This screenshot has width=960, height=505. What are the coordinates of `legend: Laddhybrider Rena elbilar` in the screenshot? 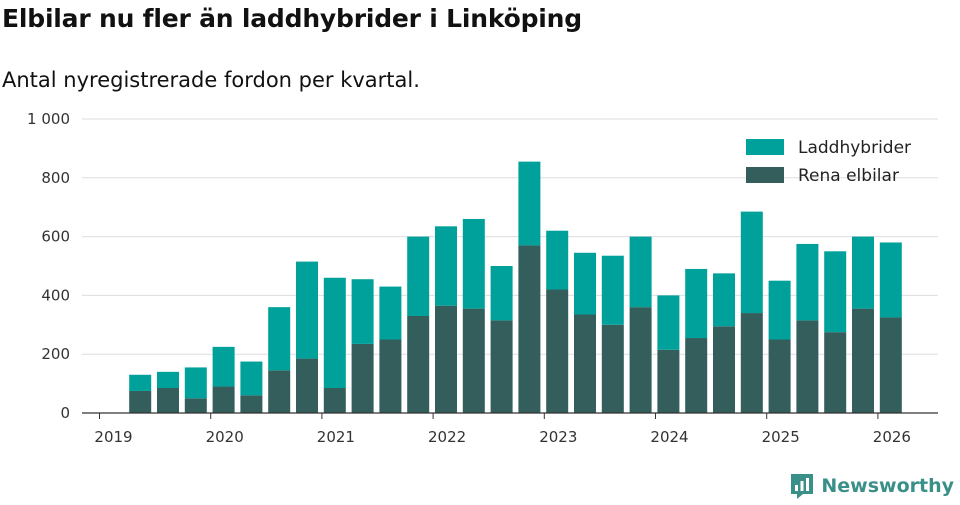 It's located at (828, 162).